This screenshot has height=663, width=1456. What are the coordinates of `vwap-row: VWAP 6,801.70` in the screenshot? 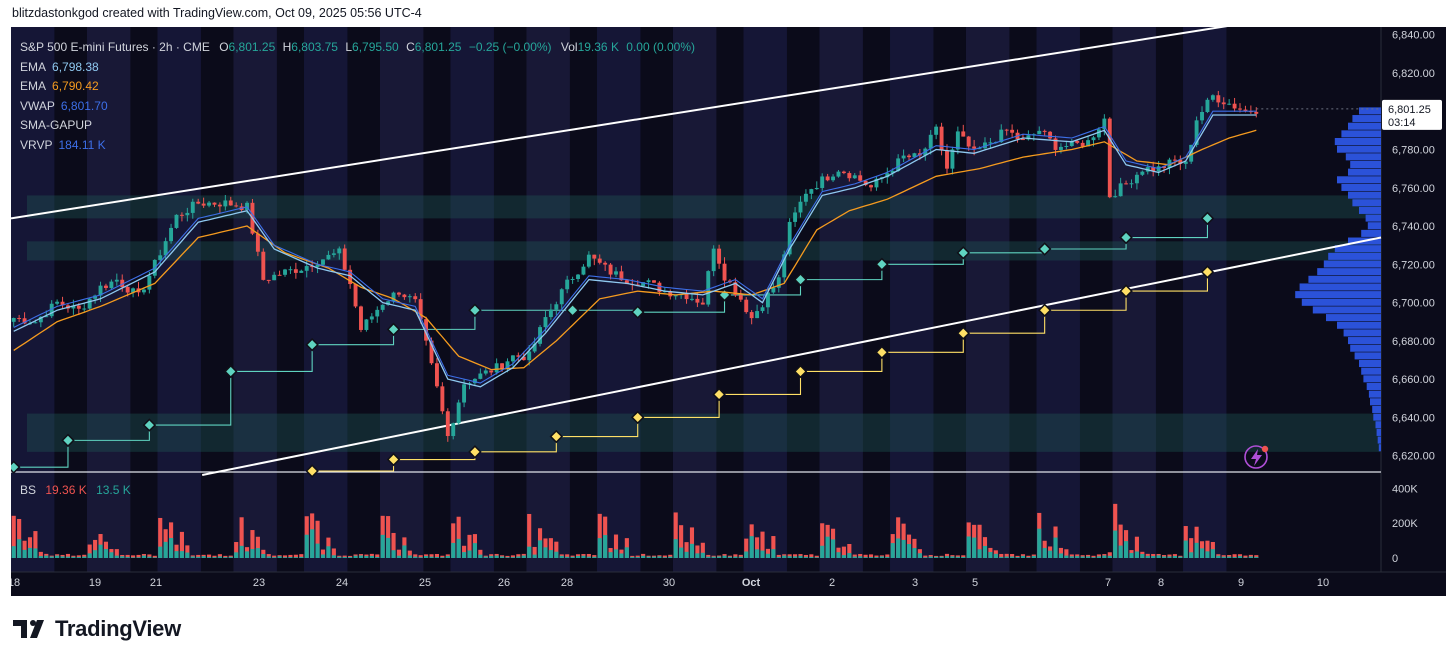 It's located at (357, 107).